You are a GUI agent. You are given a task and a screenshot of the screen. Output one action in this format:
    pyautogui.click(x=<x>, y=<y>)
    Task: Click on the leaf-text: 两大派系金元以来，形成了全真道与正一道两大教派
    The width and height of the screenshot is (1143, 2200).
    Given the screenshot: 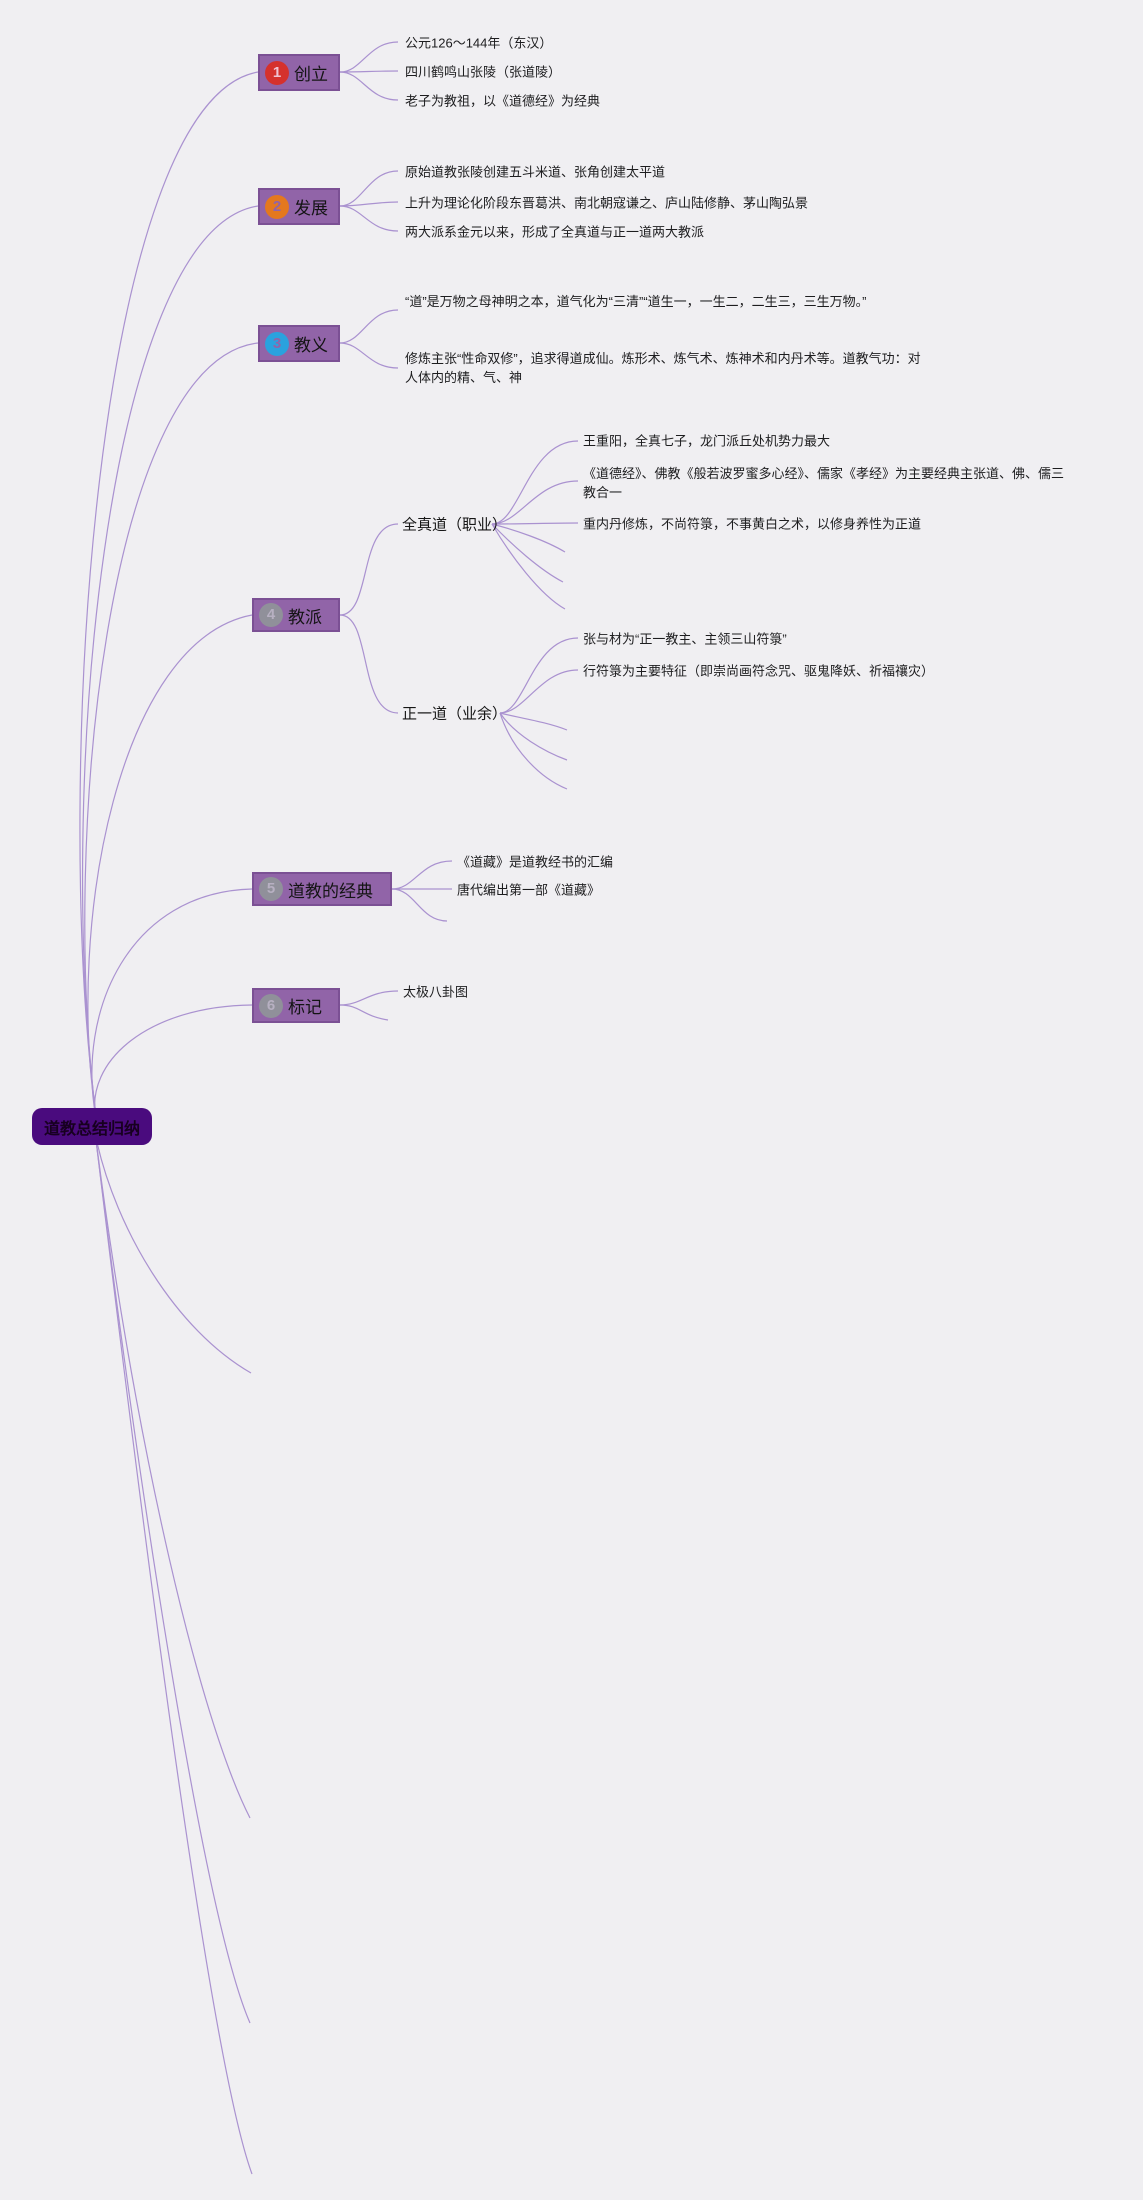 What is the action you would take?
    pyautogui.click(x=555, y=232)
    